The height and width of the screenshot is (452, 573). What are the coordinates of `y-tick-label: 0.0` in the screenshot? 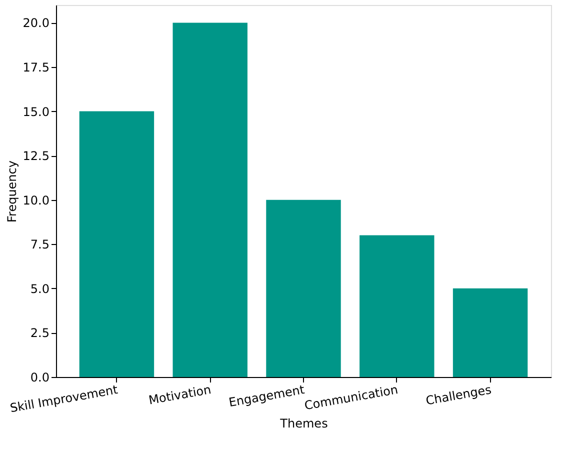 It's located at (40, 377).